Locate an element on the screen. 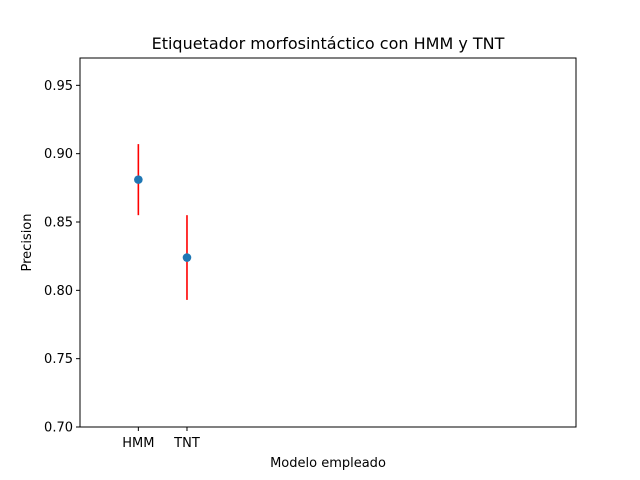 The height and width of the screenshot is (480, 640). x-axis-label: Modelo empleado is located at coordinates (328, 463).